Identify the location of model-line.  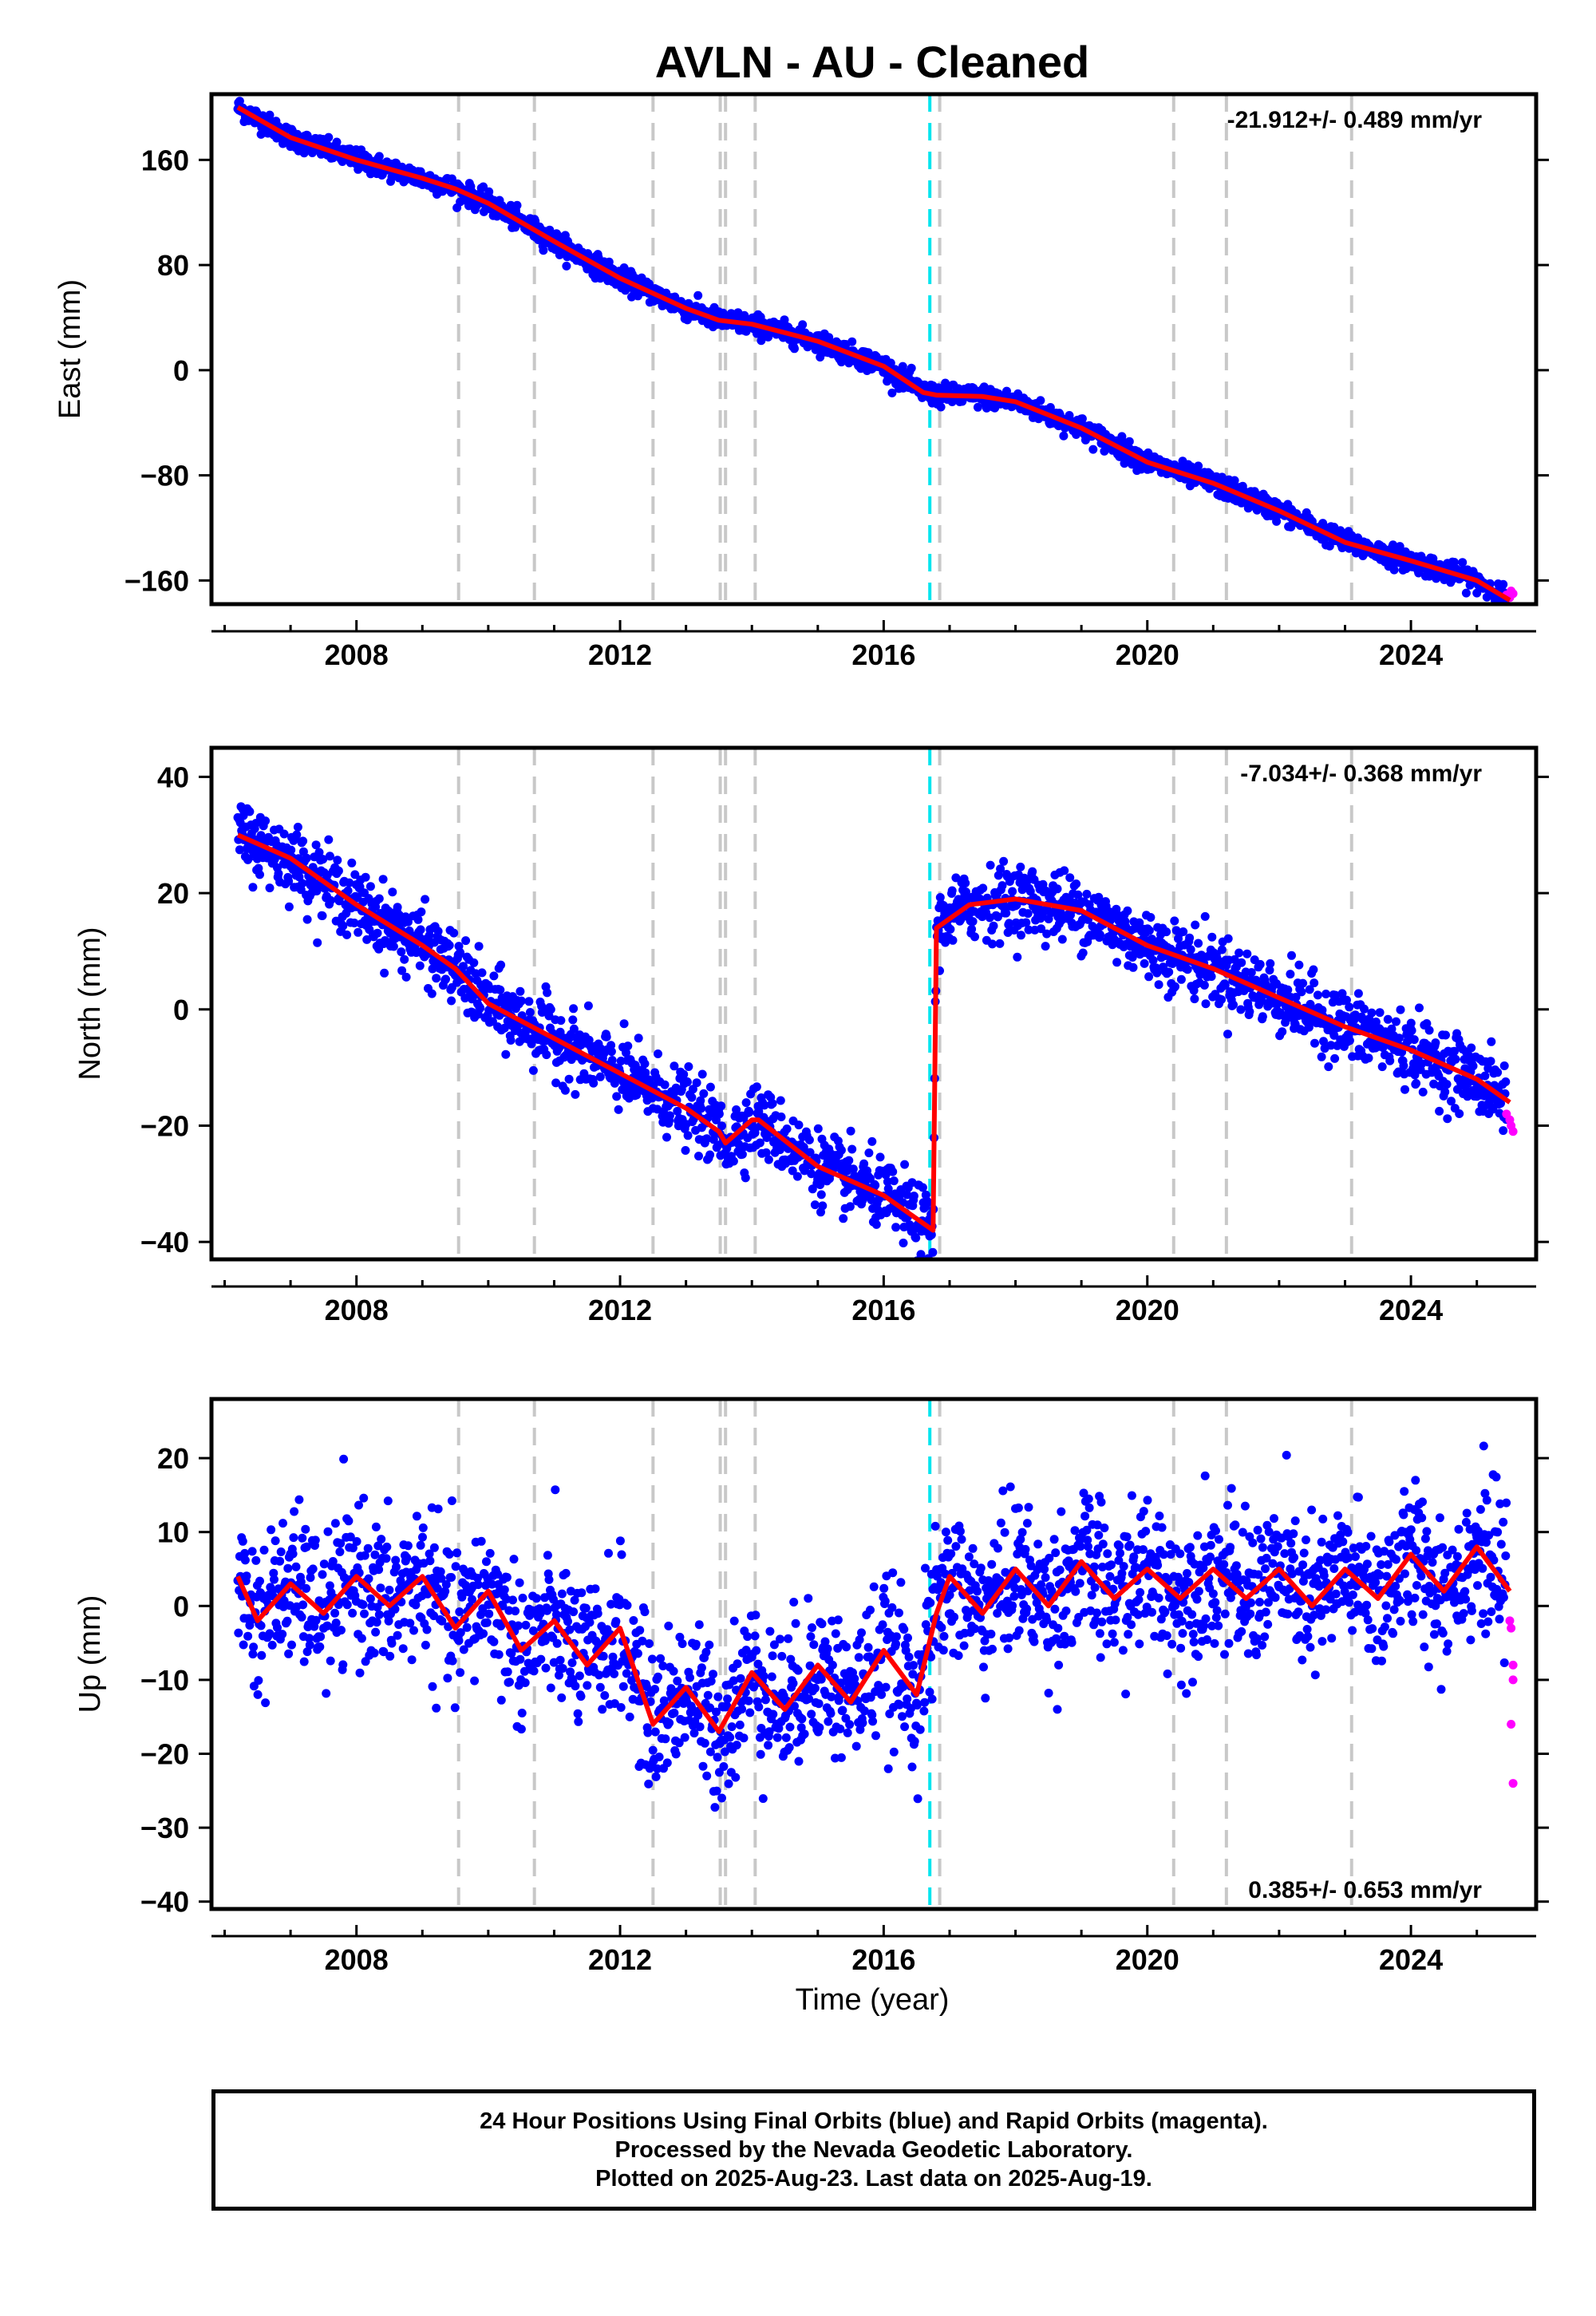
(873, 1032).